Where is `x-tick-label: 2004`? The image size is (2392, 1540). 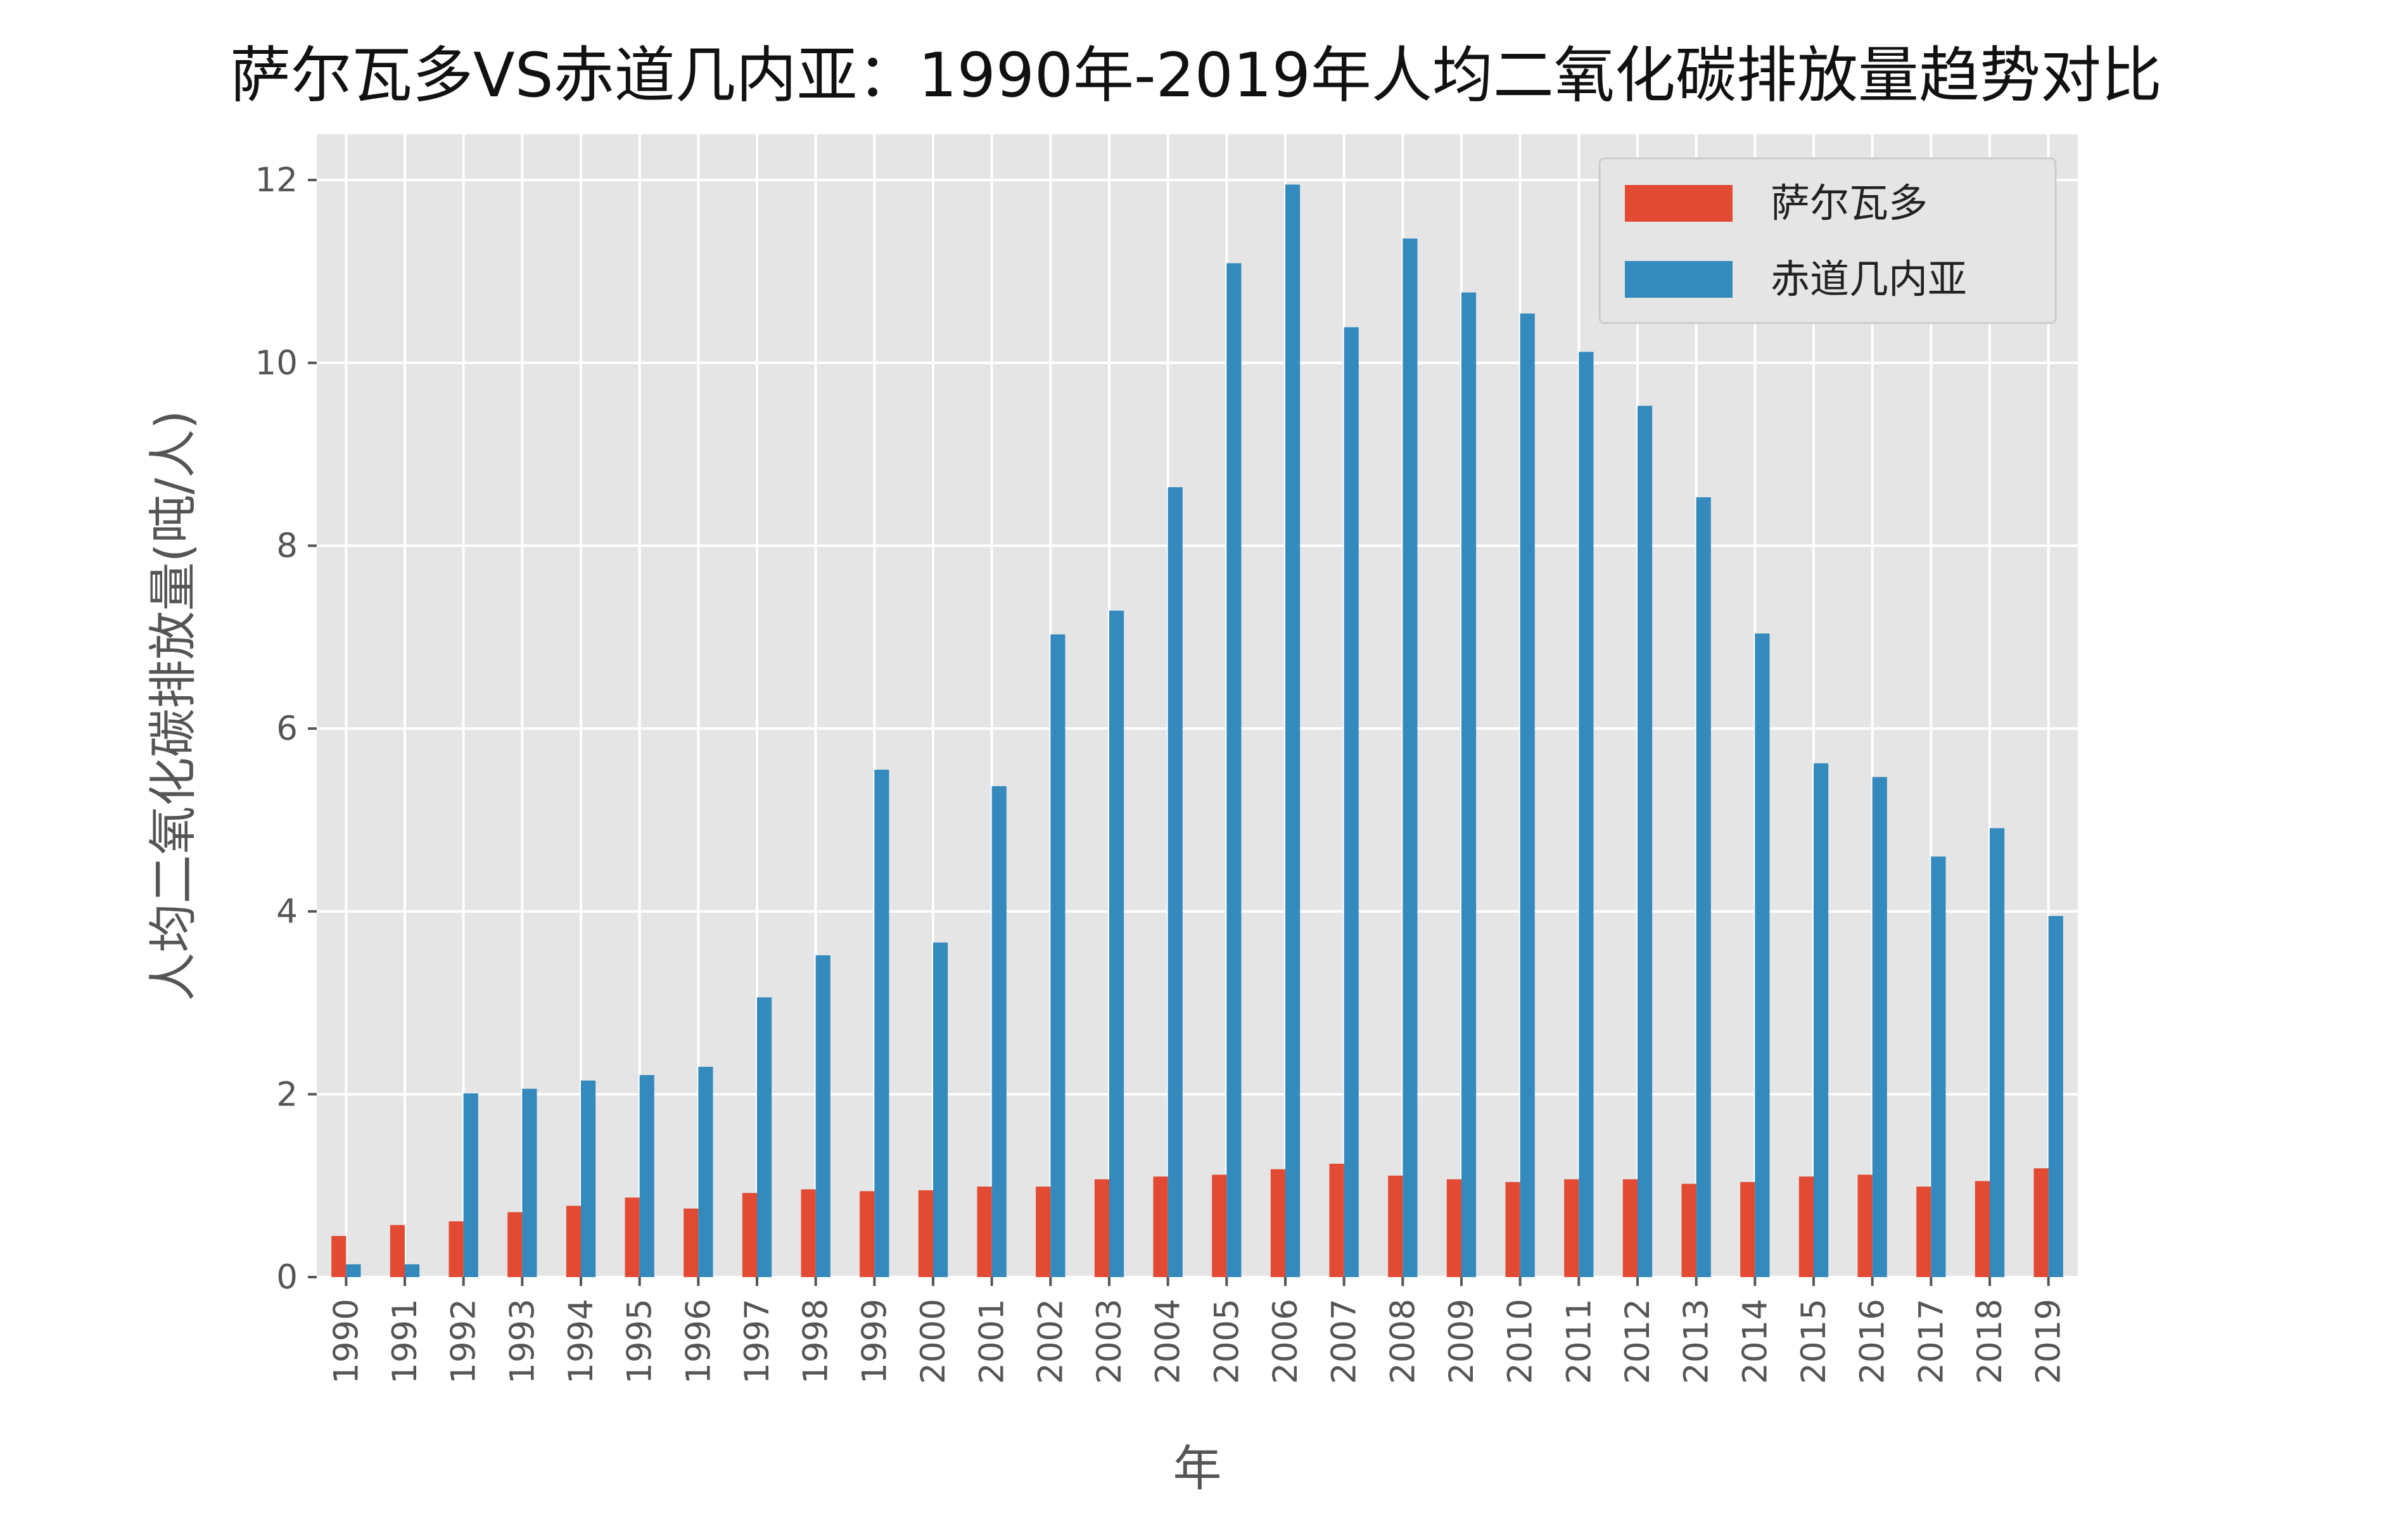
x-tick-label: 2004 is located at coordinates (1168, 1341).